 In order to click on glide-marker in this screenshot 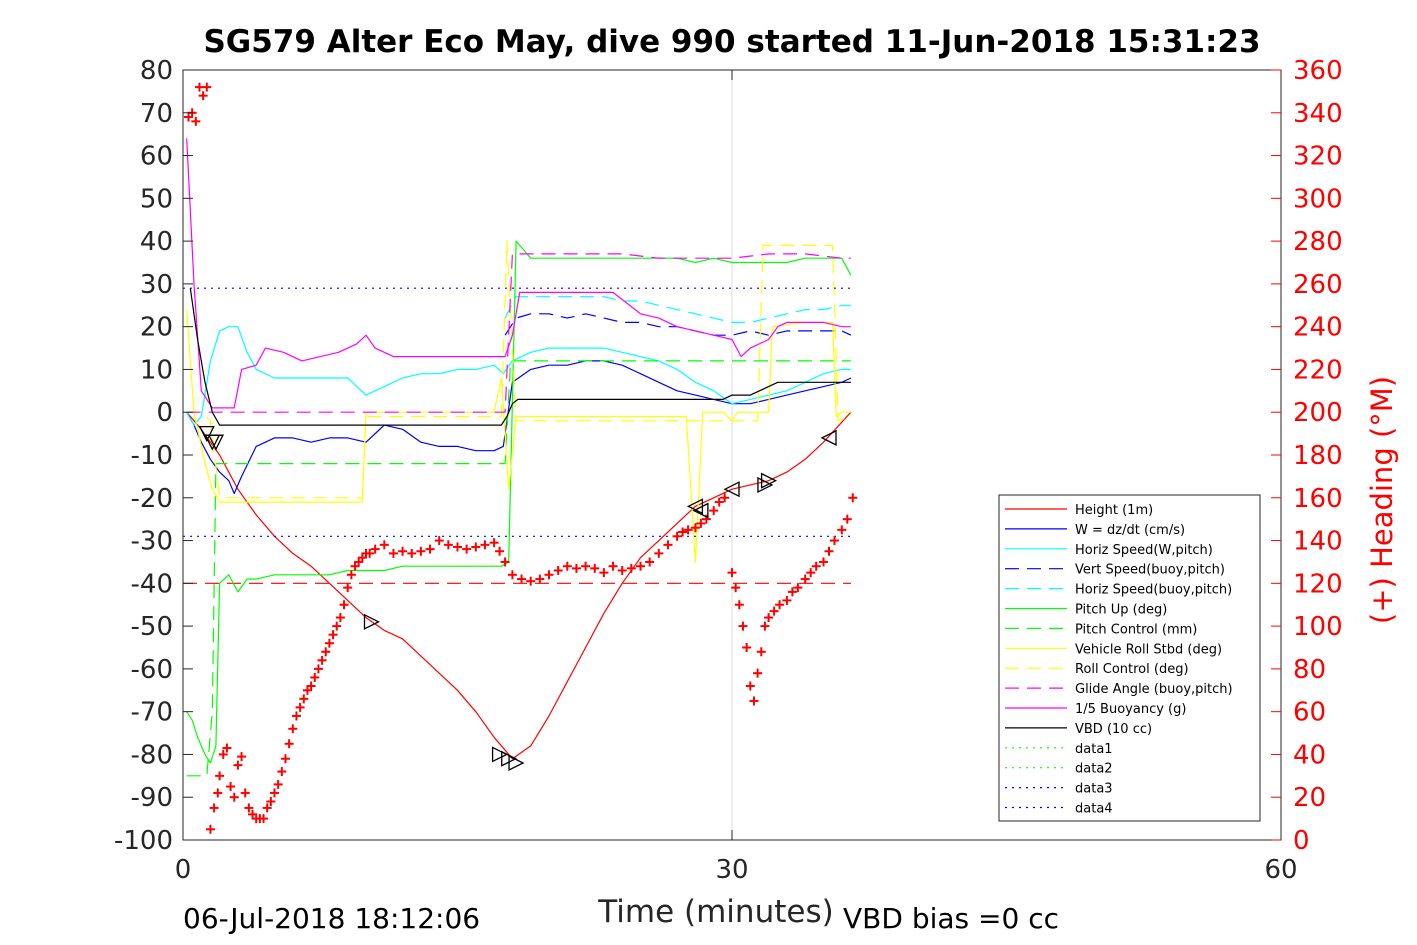, I will do `click(700, 510)`.